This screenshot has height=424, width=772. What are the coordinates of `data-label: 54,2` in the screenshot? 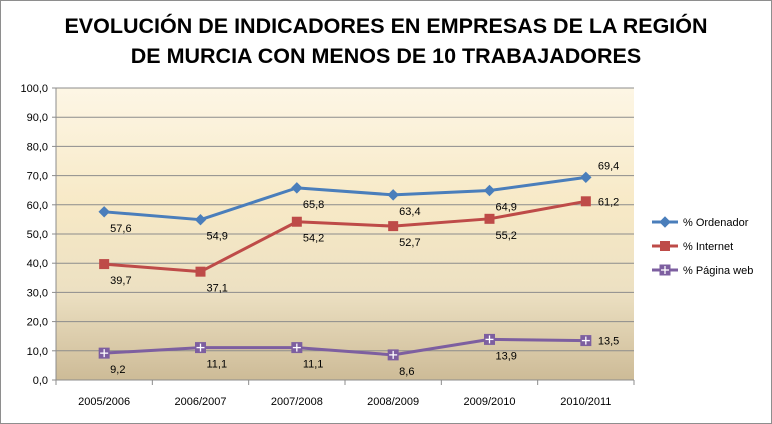 It's located at (313, 239).